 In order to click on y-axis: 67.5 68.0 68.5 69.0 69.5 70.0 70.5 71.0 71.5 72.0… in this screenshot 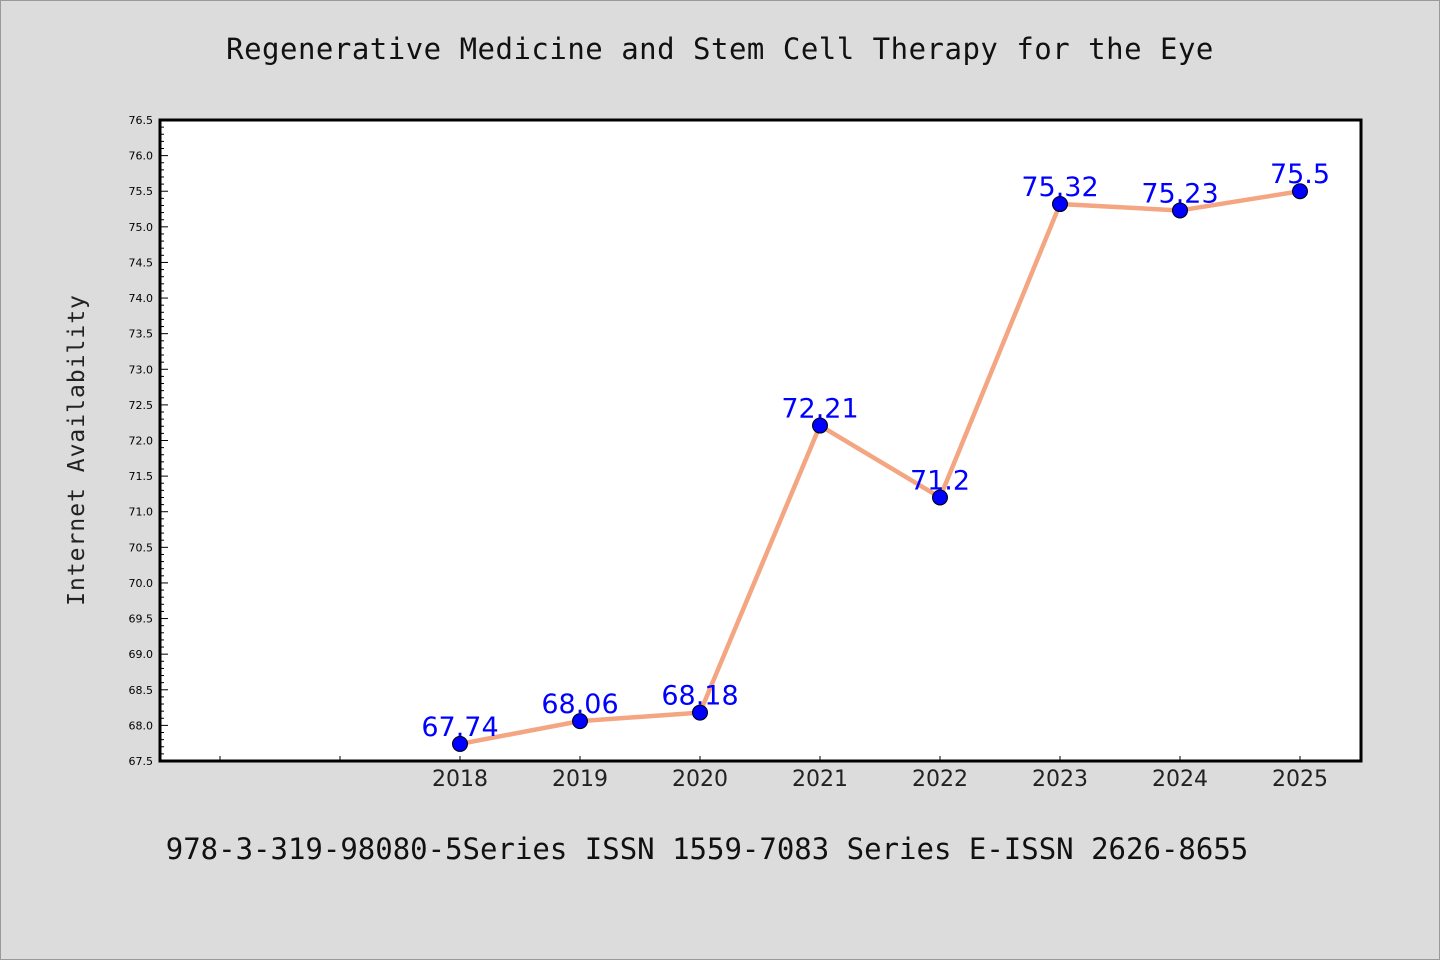, I will do `click(148, 441)`.